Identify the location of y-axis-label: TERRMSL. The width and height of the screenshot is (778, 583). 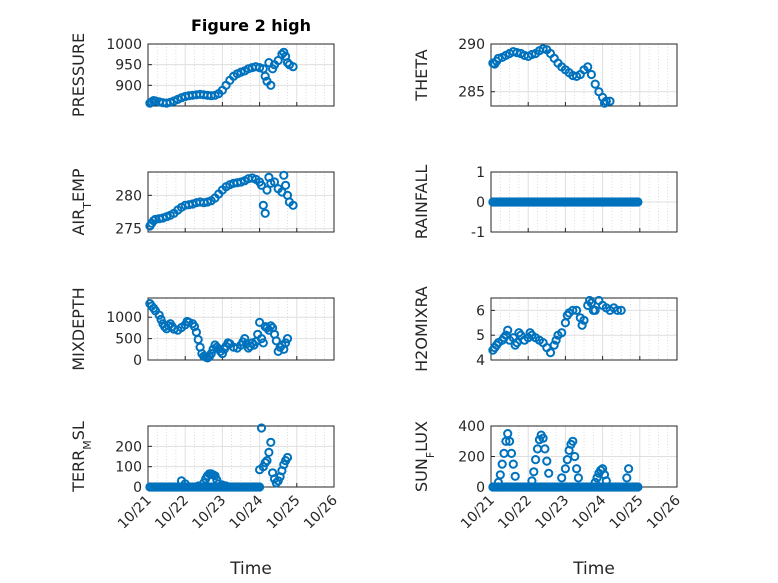
(81, 457).